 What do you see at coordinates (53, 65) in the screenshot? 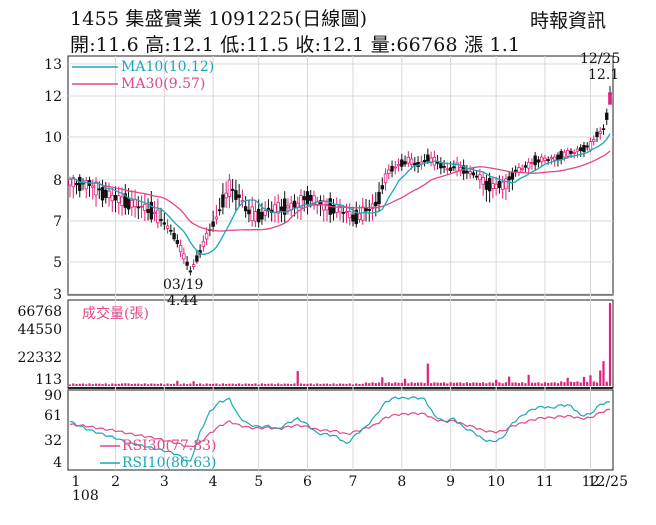
I see `price-tick-label: 13` at bounding box center [53, 65].